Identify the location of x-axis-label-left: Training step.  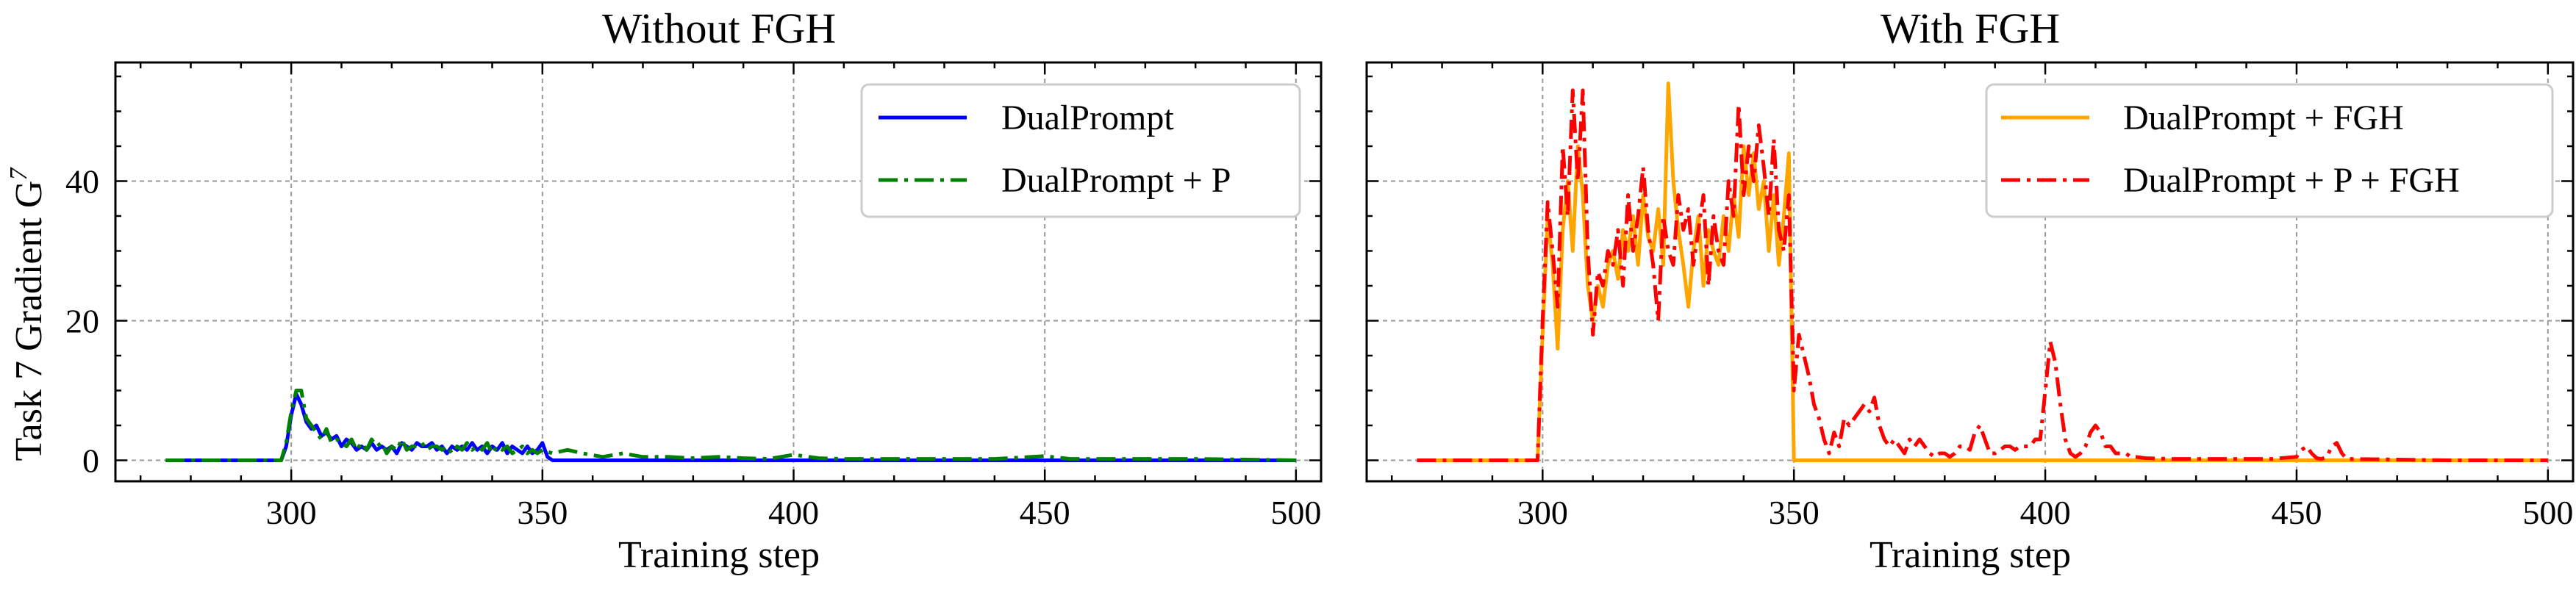
(719, 555).